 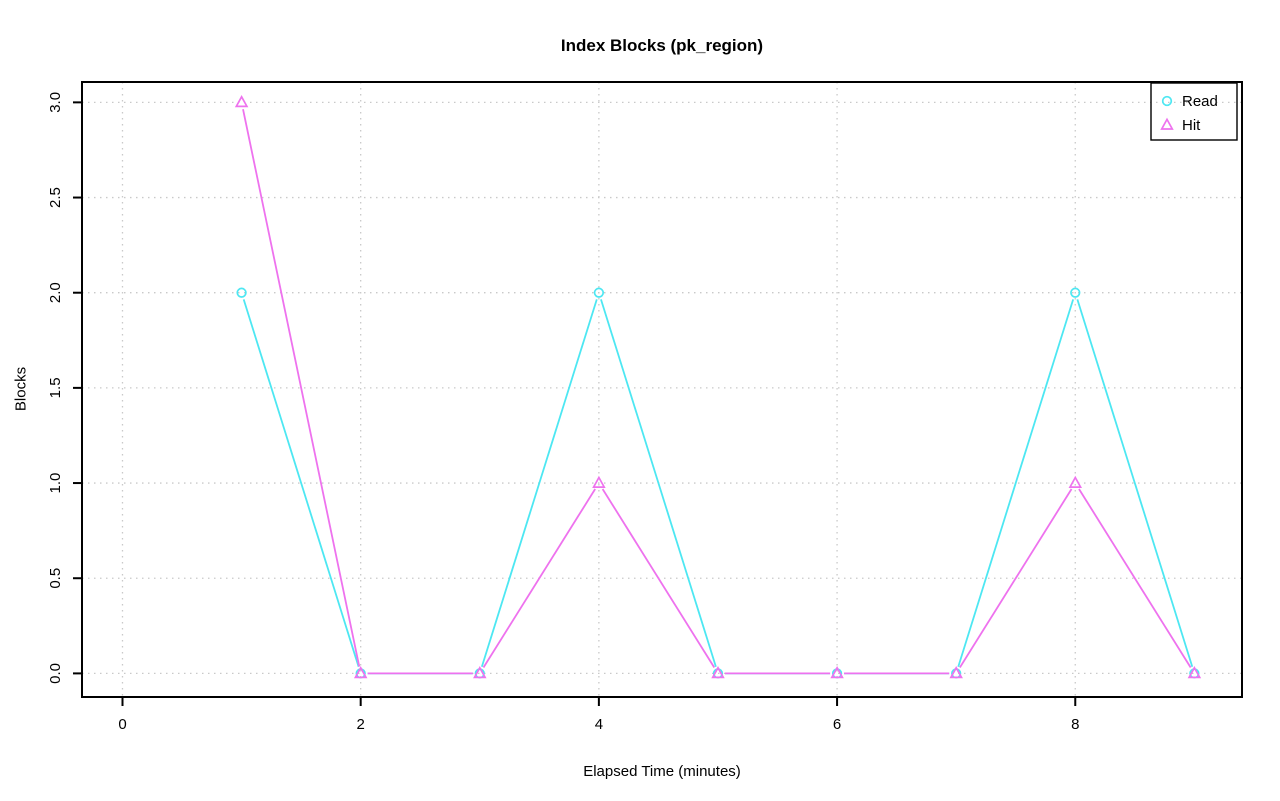 I want to click on x-tick-label: 4, so click(x=599, y=724).